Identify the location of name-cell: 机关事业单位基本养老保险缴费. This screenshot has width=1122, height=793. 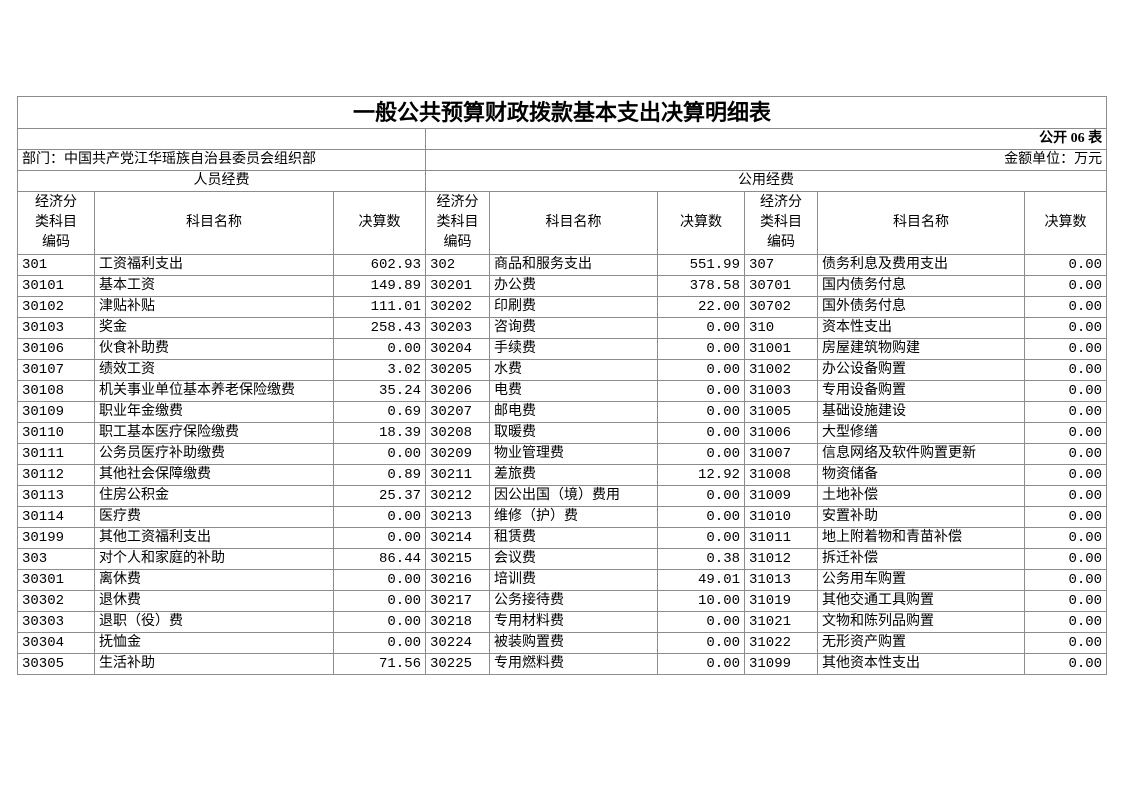
(214, 391).